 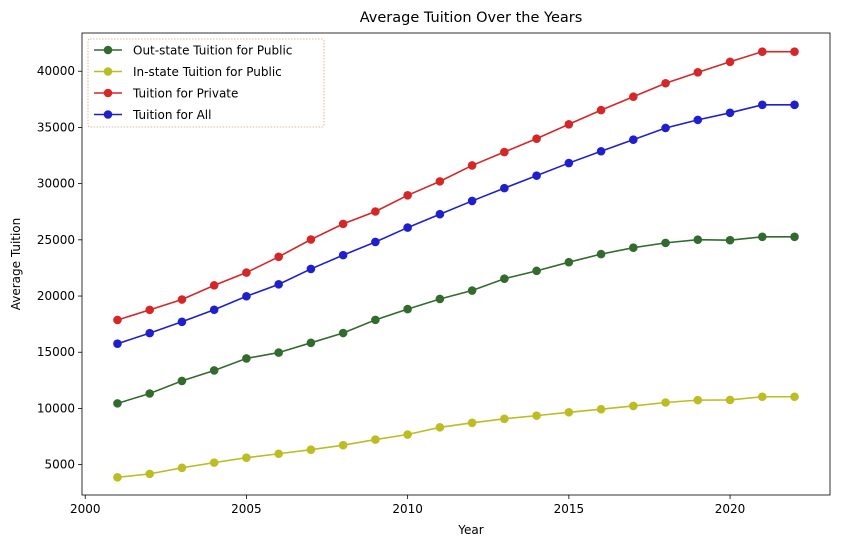 What do you see at coordinates (56, 240) in the screenshot?
I see `y-tick-label: 25000` at bounding box center [56, 240].